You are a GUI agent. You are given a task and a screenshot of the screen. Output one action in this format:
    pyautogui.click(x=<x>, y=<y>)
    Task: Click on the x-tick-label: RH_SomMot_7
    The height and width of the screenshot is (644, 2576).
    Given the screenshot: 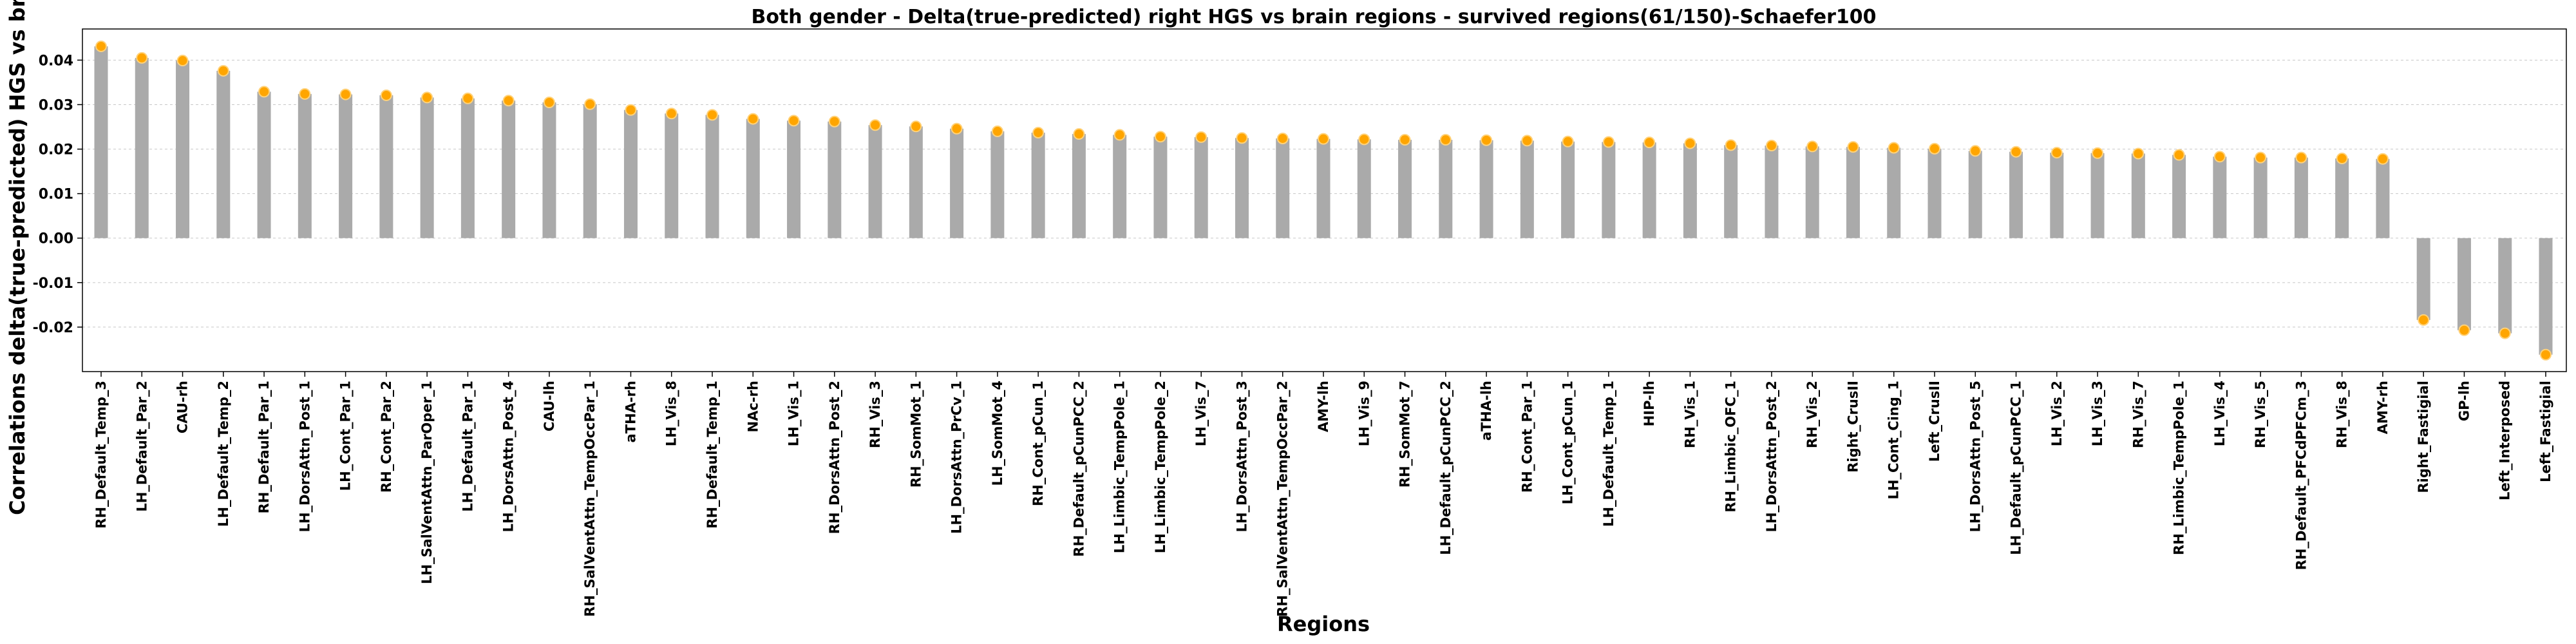 What is the action you would take?
    pyautogui.click(x=1405, y=434)
    